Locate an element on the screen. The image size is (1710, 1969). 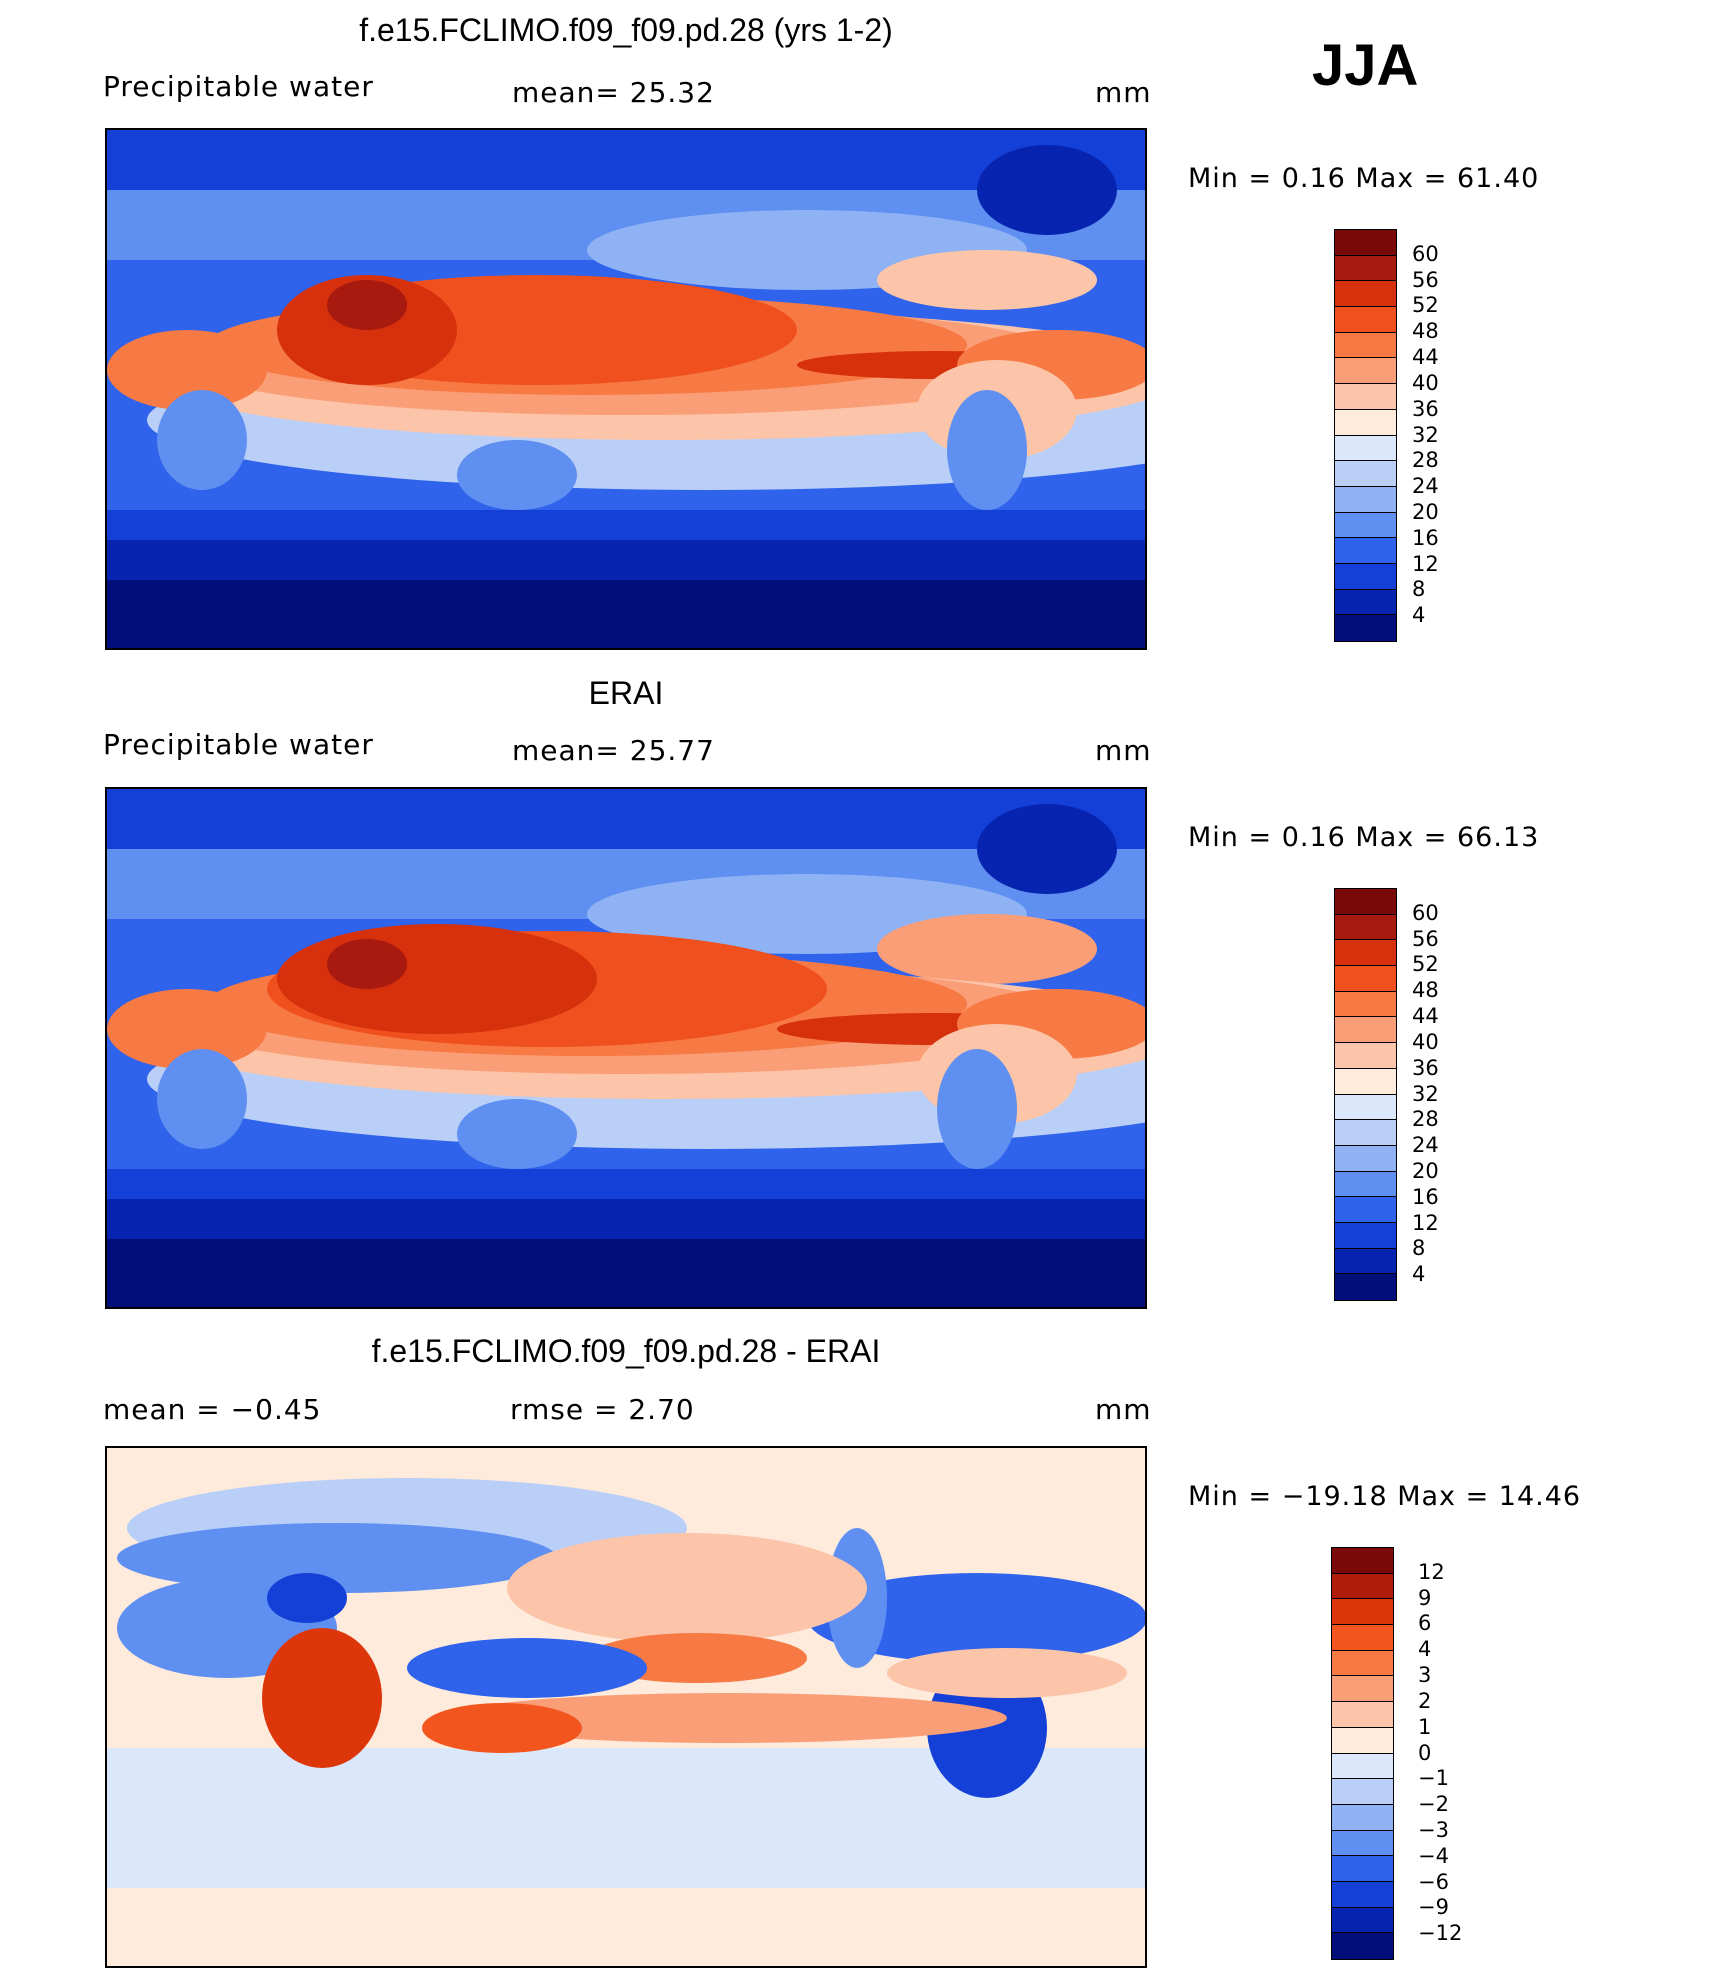
colorbar-tick-label: 48 is located at coordinates (1425, 990).